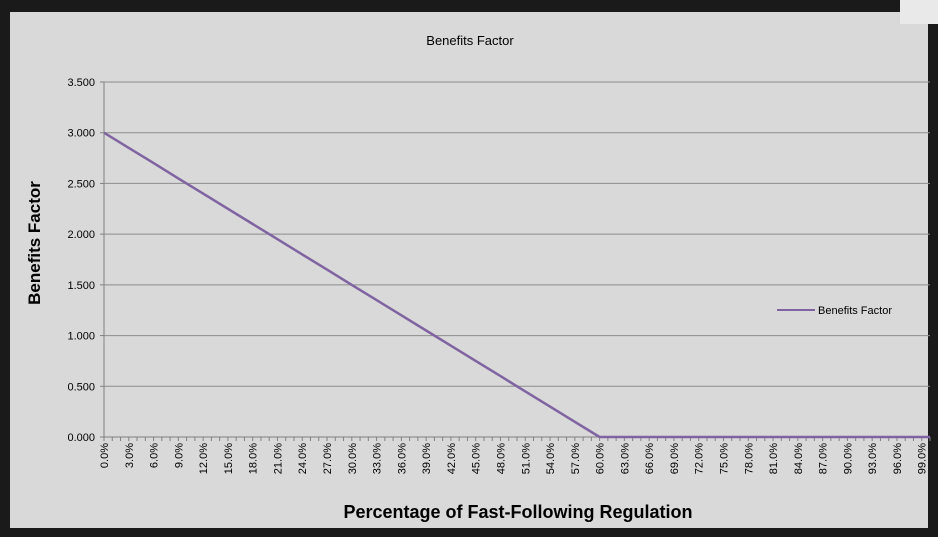 The width and height of the screenshot is (938, 537). I want to click on x-tick-label: 60.0%, so click(601, 458).